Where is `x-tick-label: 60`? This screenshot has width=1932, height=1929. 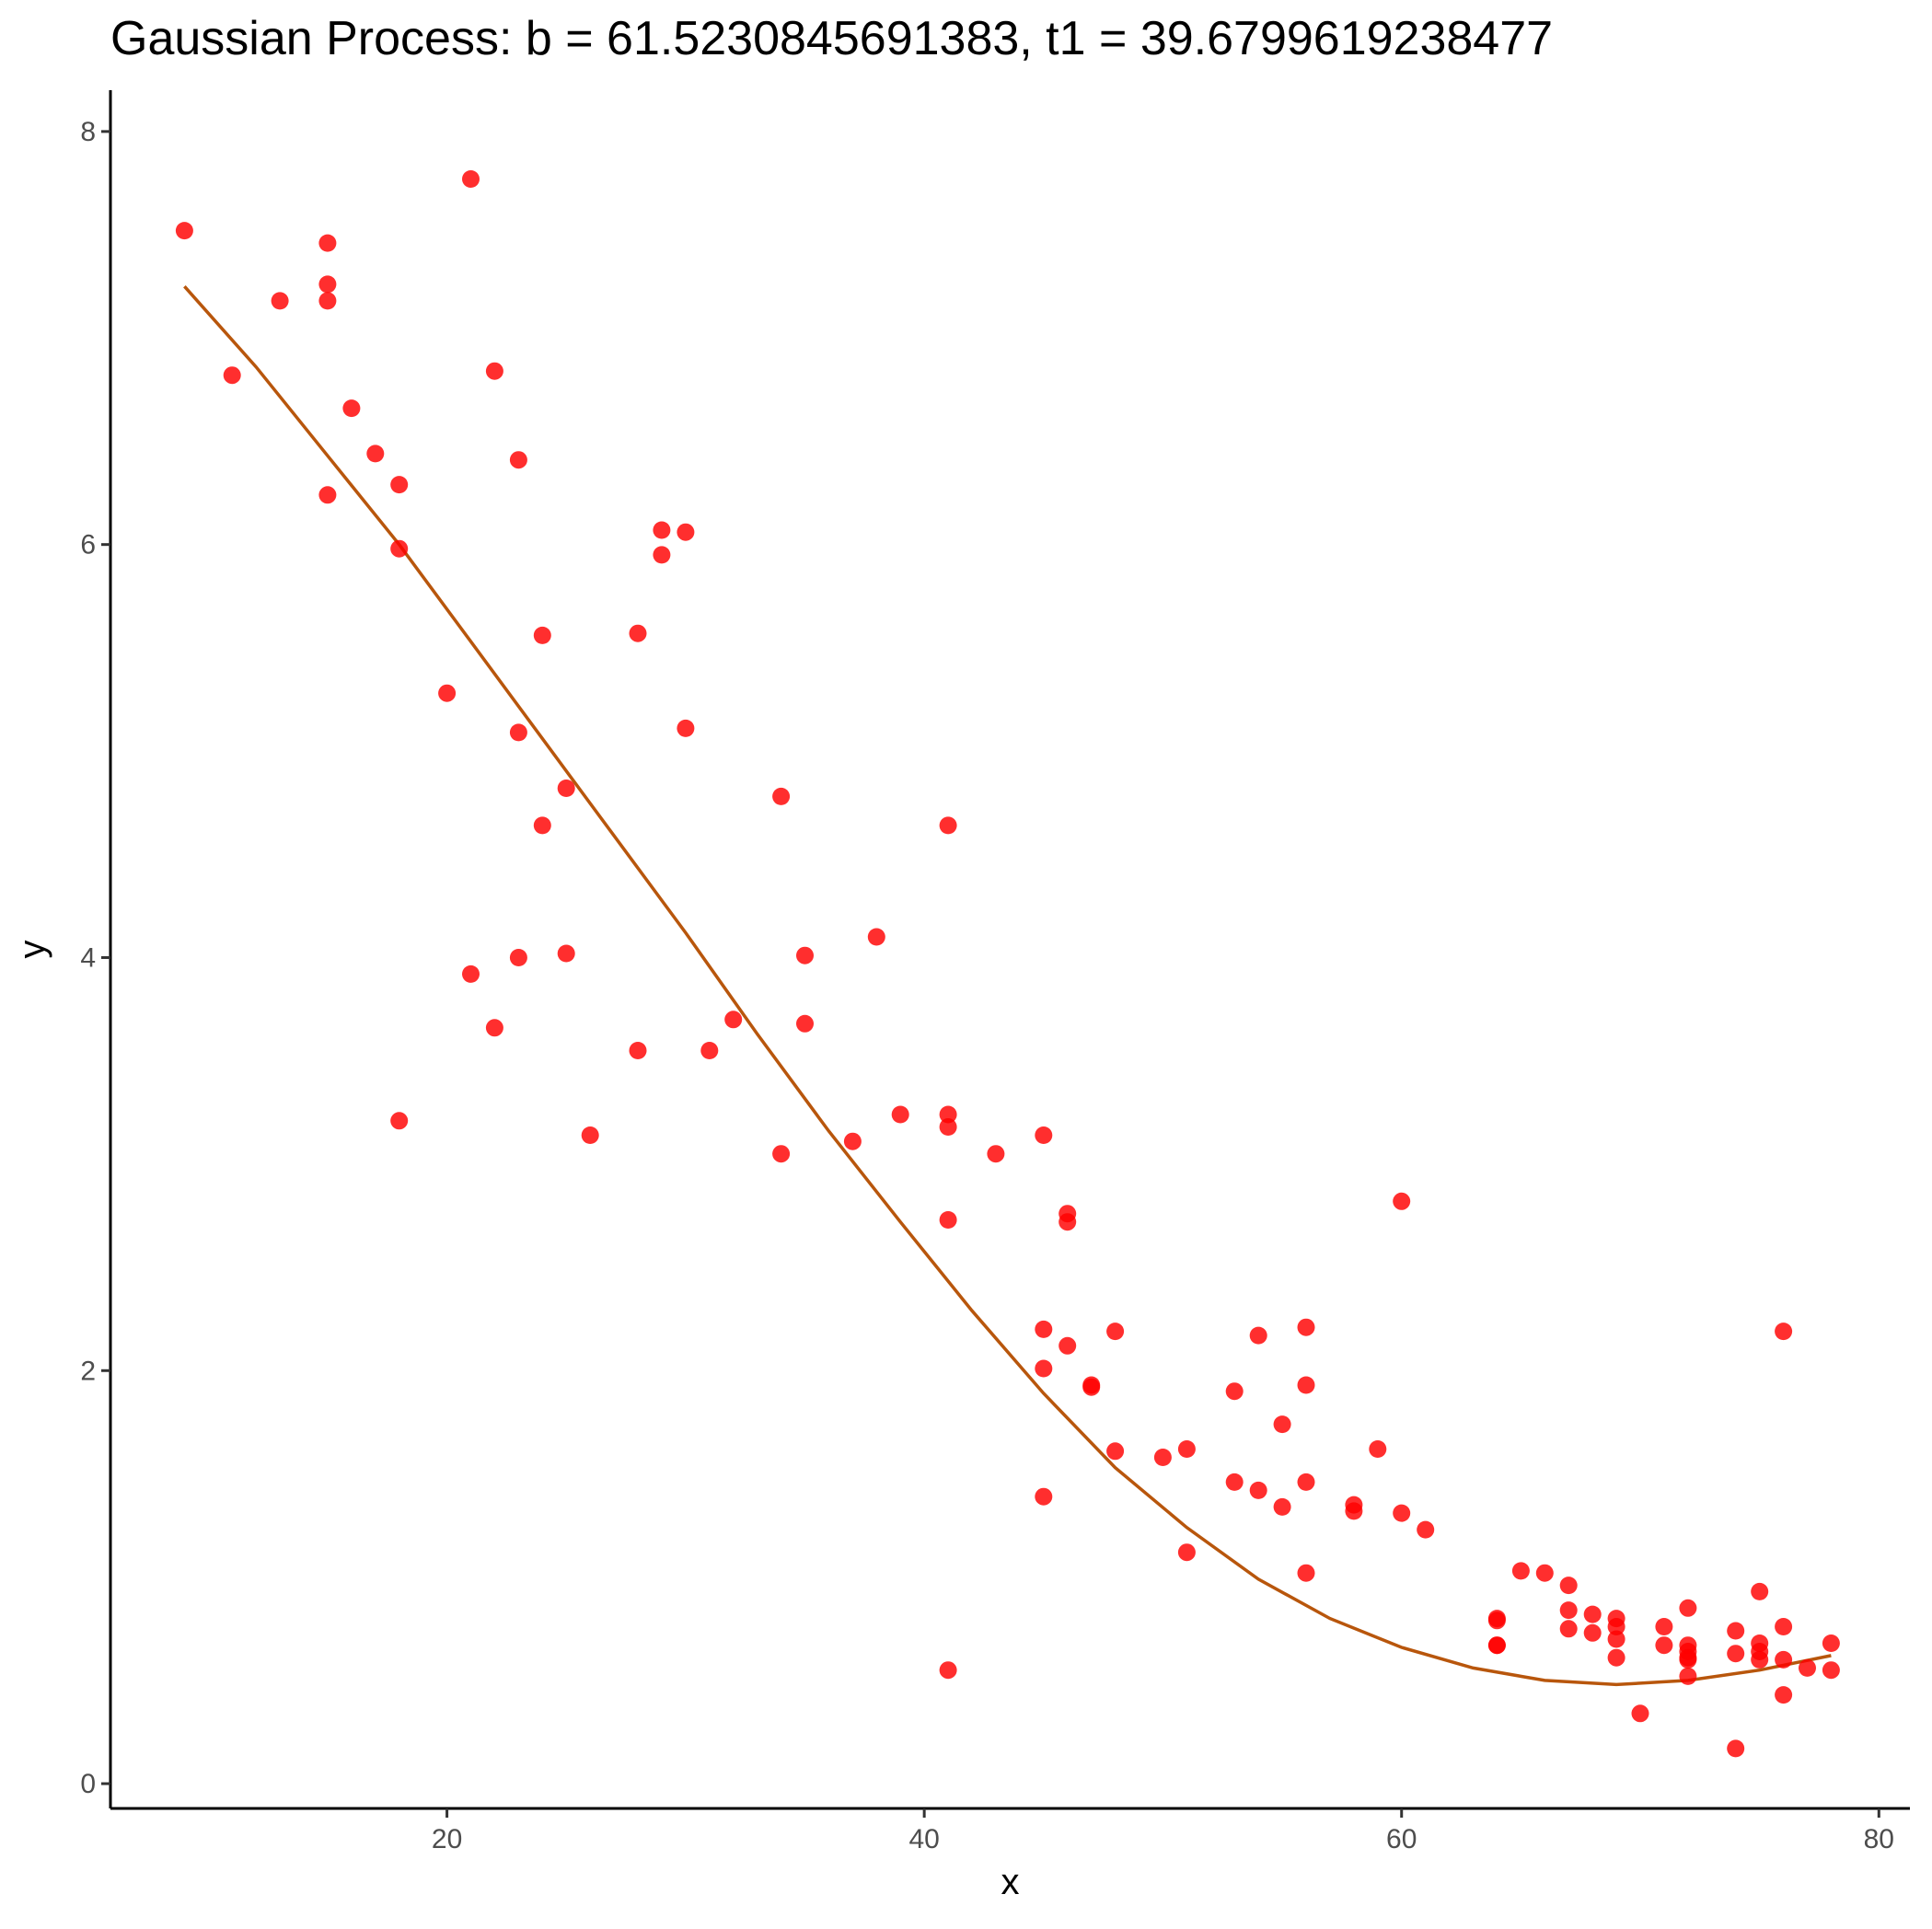 x-tick-label: 60 is located at coordinates (1402, 1839).